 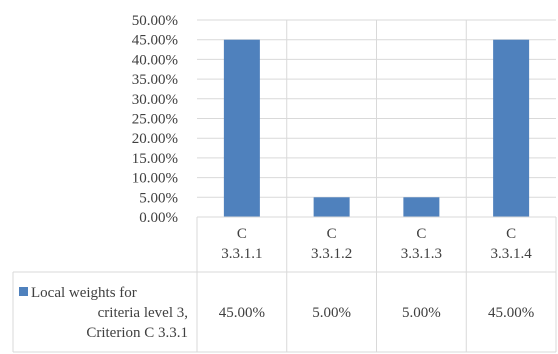 What do you see at coordinates (512, 244) in the screenshot?
I see `x-tick-label: C 3.3.1.4` at bounding box center [512, 244].